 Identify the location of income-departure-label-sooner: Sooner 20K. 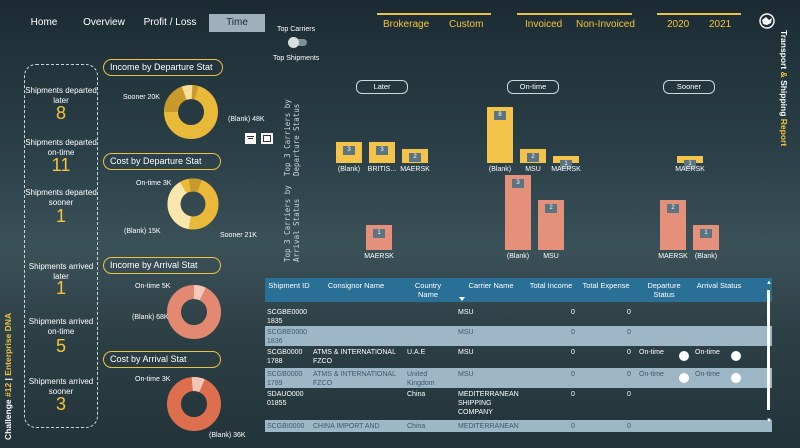
(141, 97).